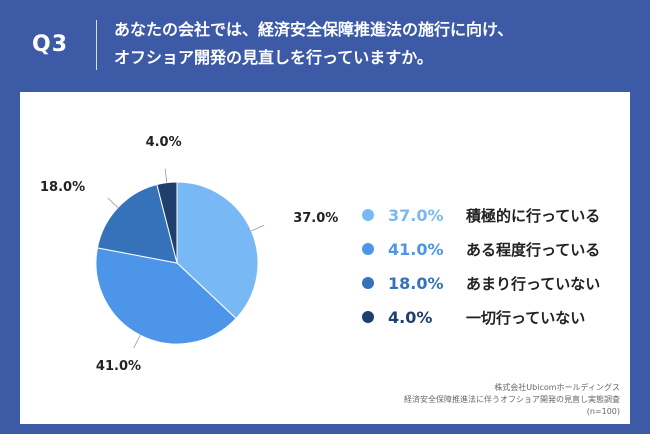  What do you see at coordinates (603, 411) in the screenshot?
I see `source-line-3: (n=100)` at bounding box center [603, 411].